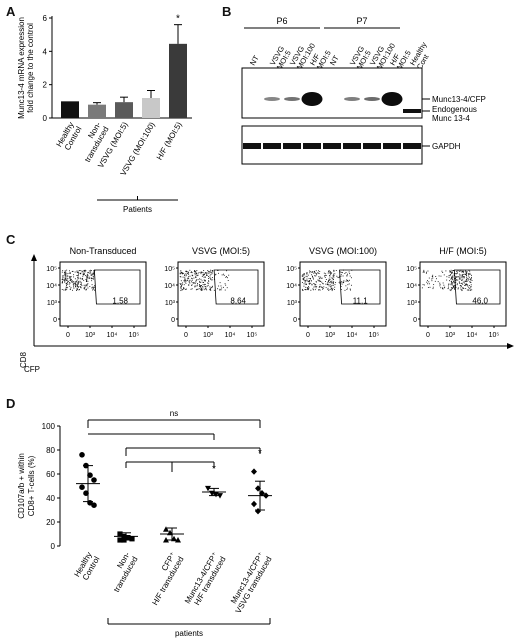 The image size is (520, 642). I want to click on protein-band, so click(312, 99).